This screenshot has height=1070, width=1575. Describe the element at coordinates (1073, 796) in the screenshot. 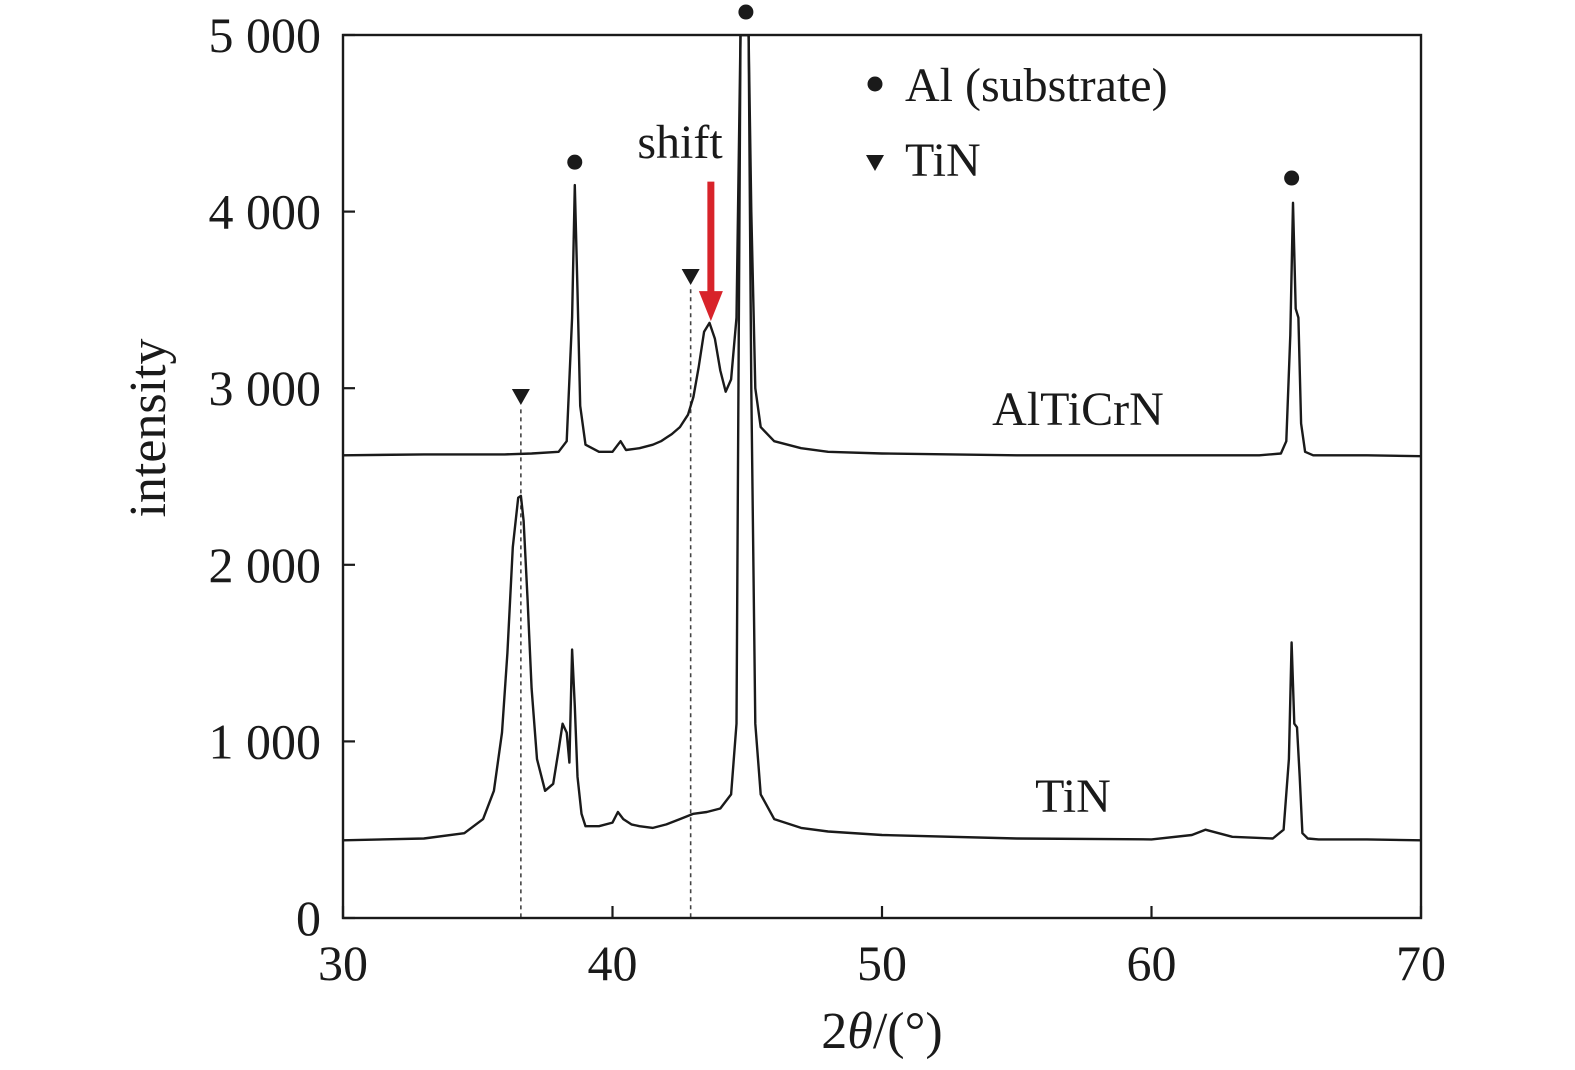

I see `tin-series-label: TiN` at that location.